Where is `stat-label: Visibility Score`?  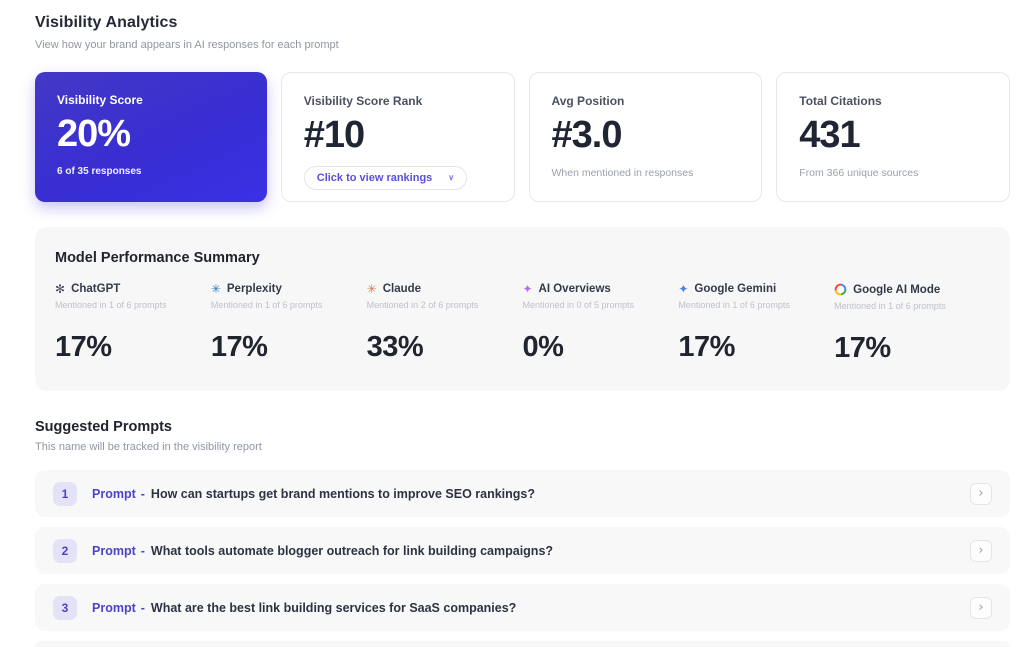
stat-label: Visibility Score is located at coordinates (100, 100).